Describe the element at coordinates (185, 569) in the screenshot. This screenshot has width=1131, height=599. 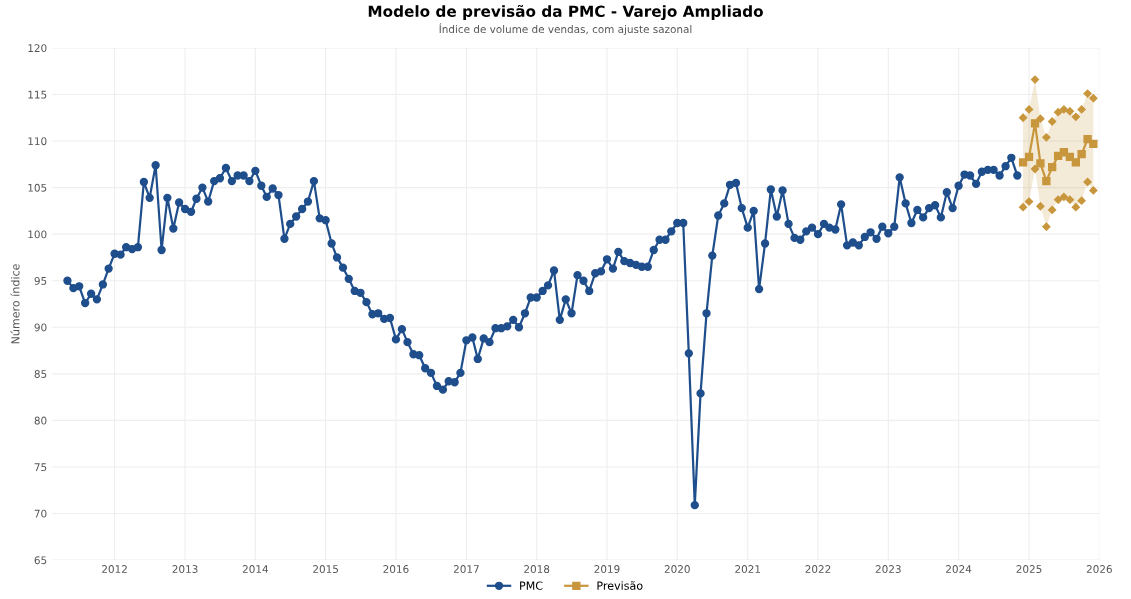
I see `x-tick-label: 2013` at that location.